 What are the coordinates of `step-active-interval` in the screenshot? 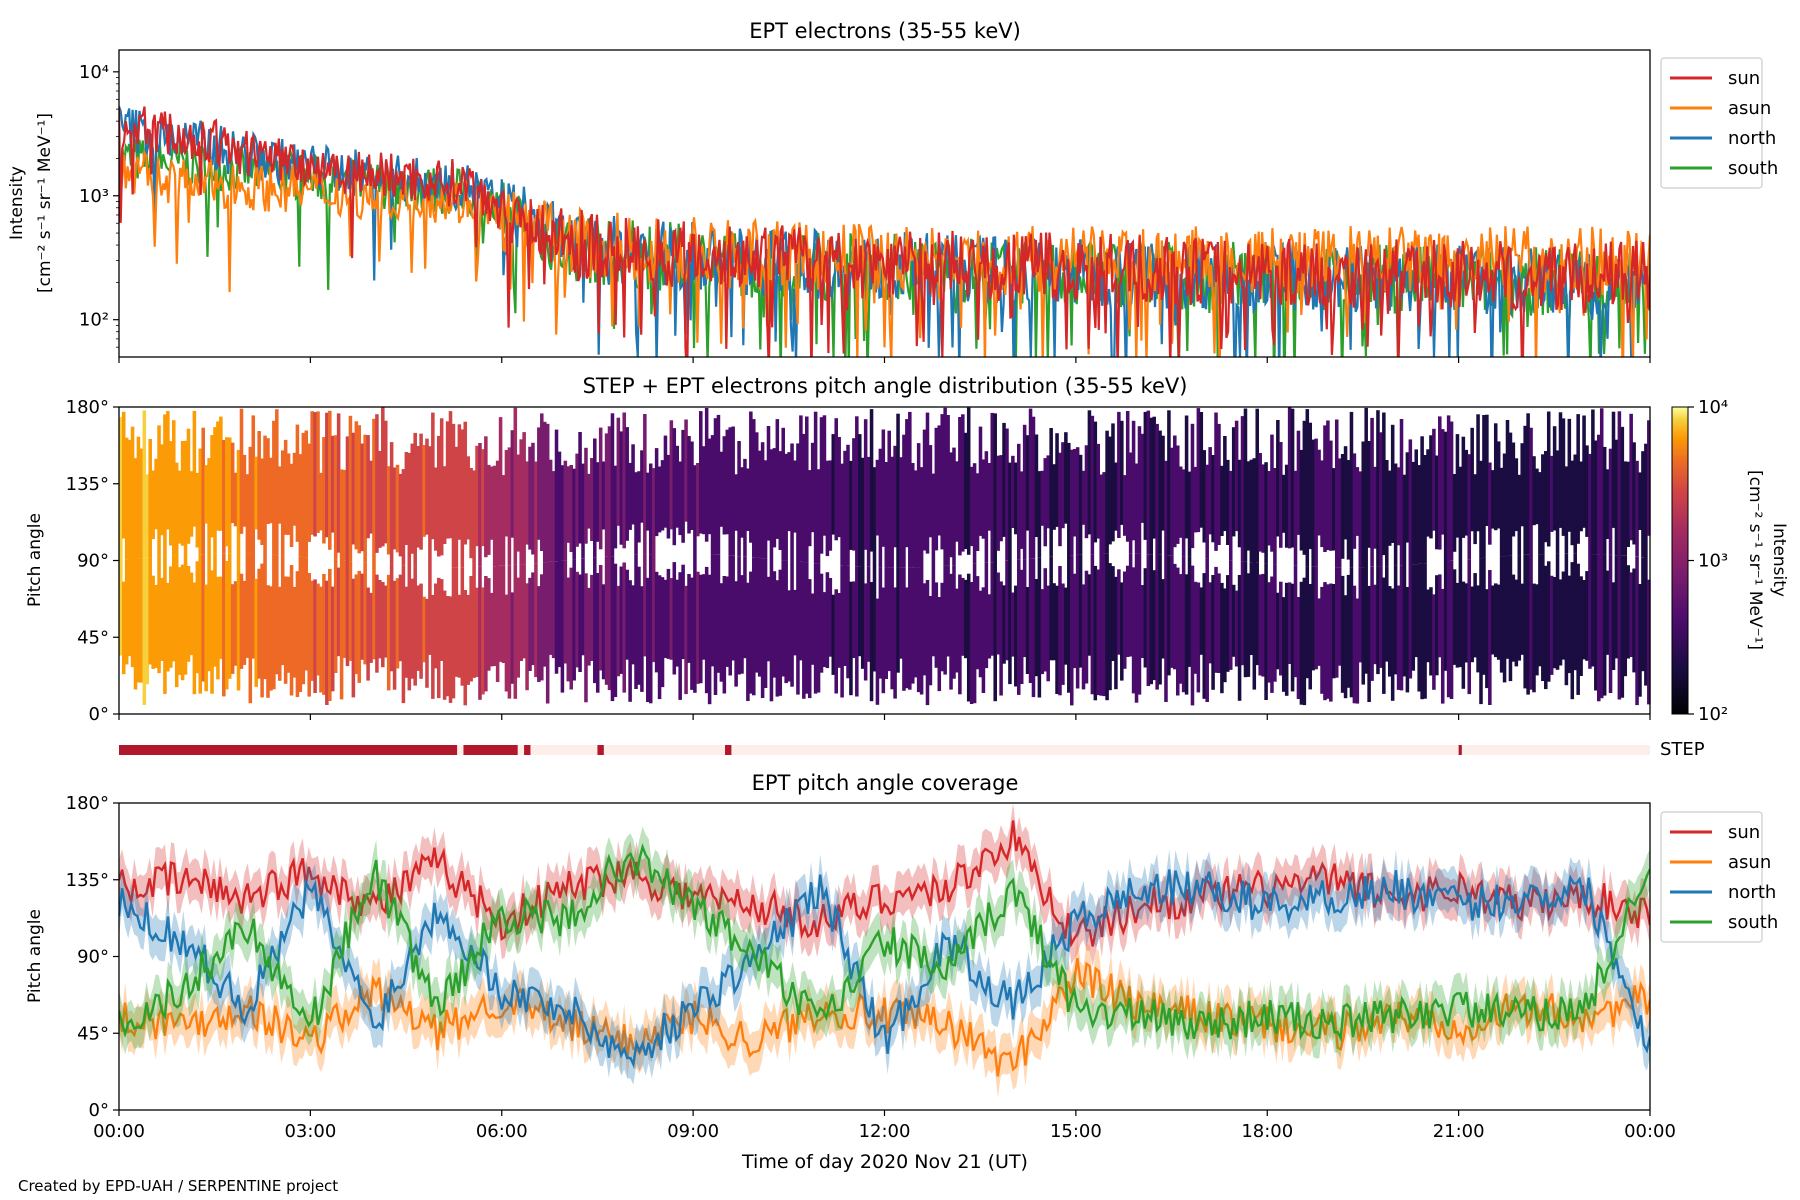 It's located at (490, 750).